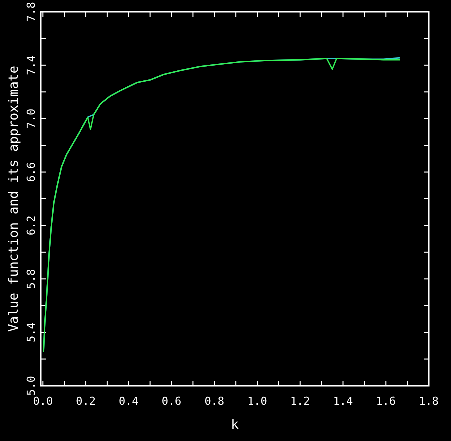 Image resolution: width=451 pixels, height=441 pixels. I want to click on x-tick-label: 1.4, so click(343, 401).